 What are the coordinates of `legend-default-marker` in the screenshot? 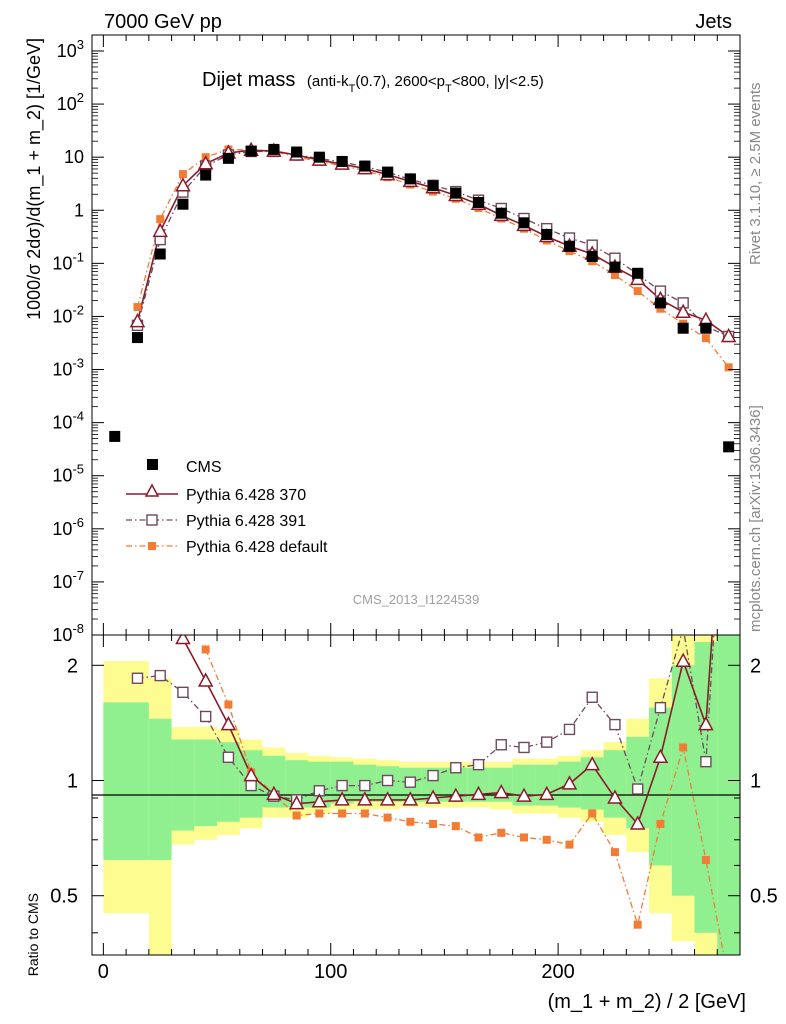 It's located at (152, 546).